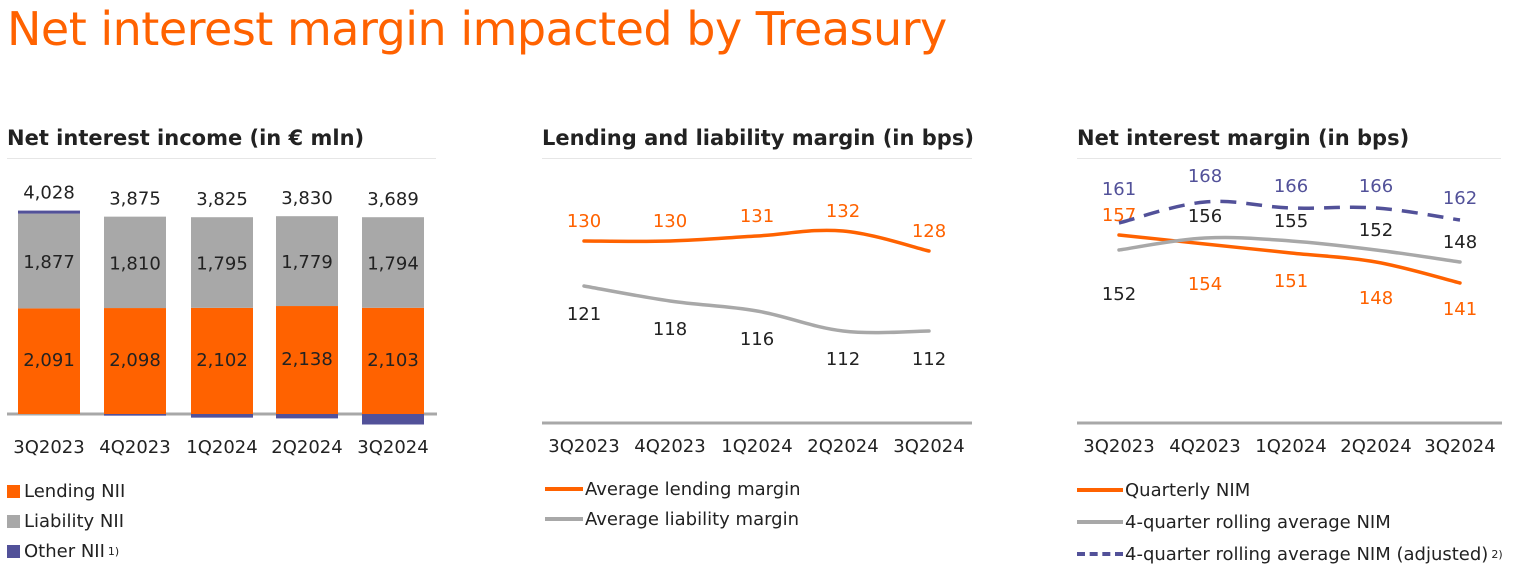 This screenshot has height=584, width=1524. What do you see at coordinates (393, 199) in the screenshot?
I see `total-nii-label: 3,689` at bounding box center [393, 199].